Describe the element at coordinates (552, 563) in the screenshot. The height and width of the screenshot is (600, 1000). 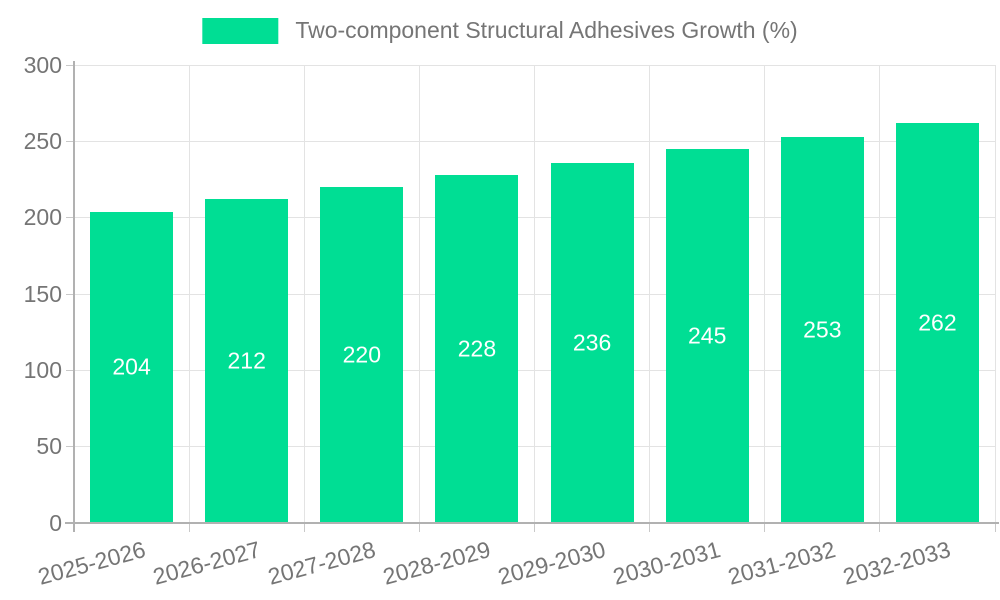
I see `x-axis-label: 2029-2030` at that location.